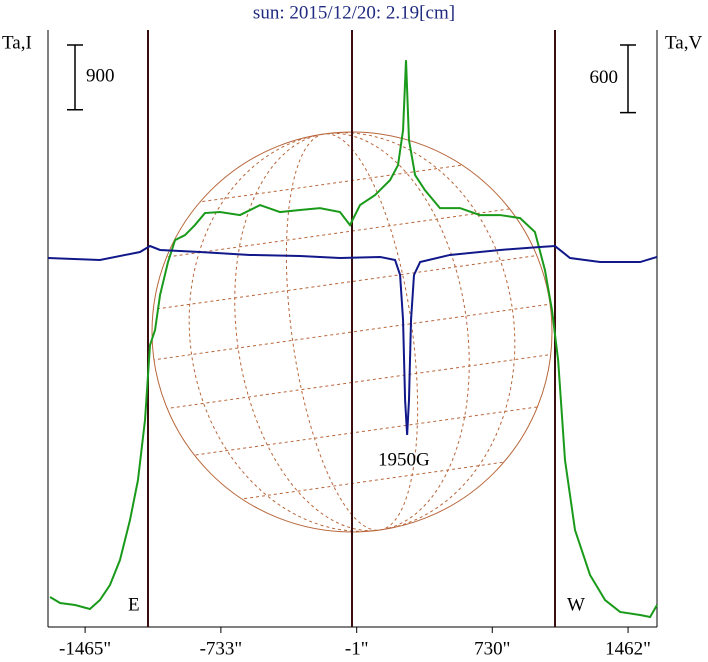  I want to click on annotation: E, so click(134, 604).